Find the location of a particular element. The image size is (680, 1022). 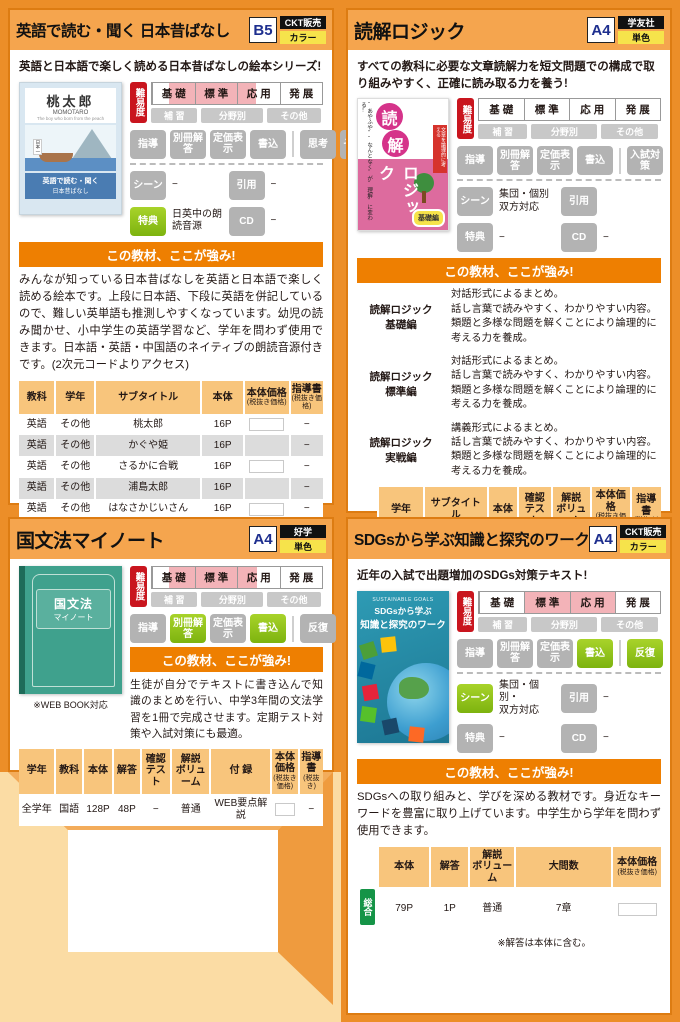

tag-cd: CD is located at coordinates (579, 739).